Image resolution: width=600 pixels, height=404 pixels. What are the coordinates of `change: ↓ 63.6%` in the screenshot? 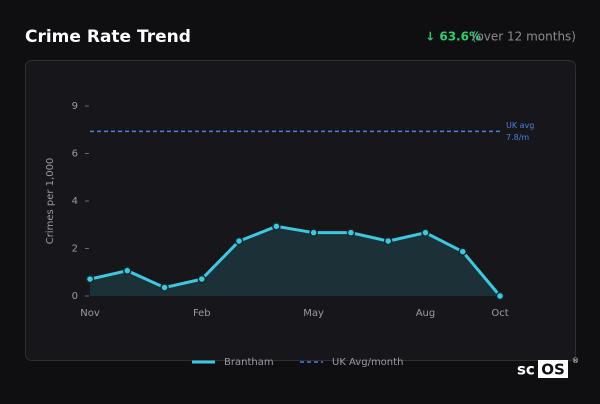 It's located at (453, 37).